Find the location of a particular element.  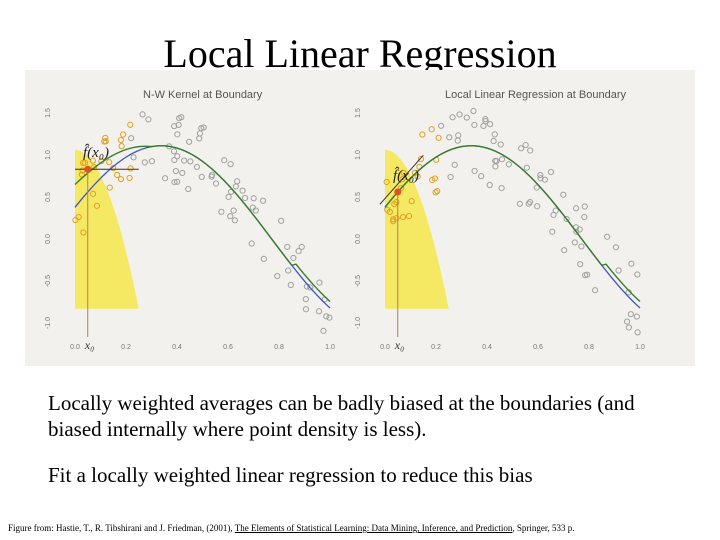

y-tick-label: -0.5 is located at coordinates (358, 281).